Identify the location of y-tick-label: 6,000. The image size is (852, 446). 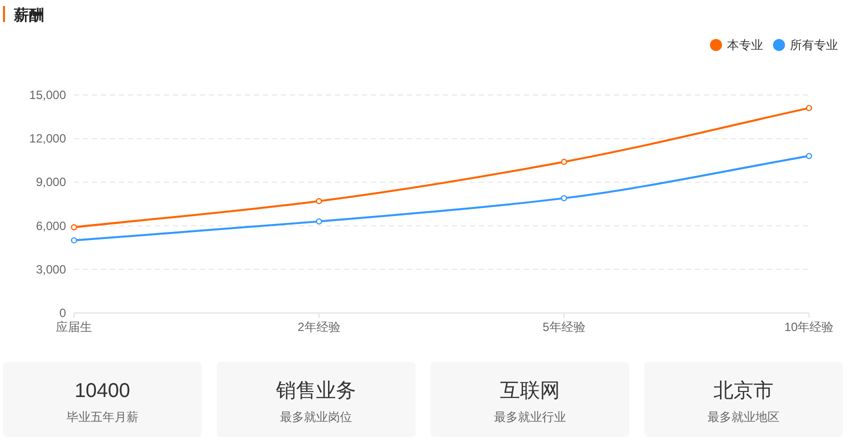
(51, 225).